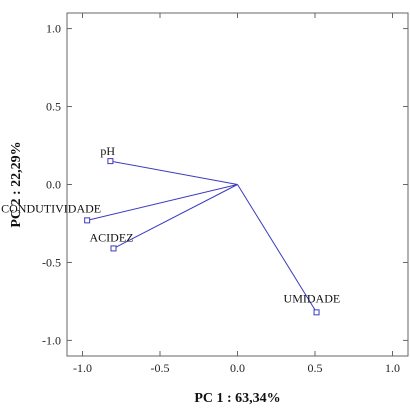 This screenshot has height=408, width=410. Describe the element at coordinates (53, 29) in the screenshot. I see `y-tick-label: 1.0` at that location.